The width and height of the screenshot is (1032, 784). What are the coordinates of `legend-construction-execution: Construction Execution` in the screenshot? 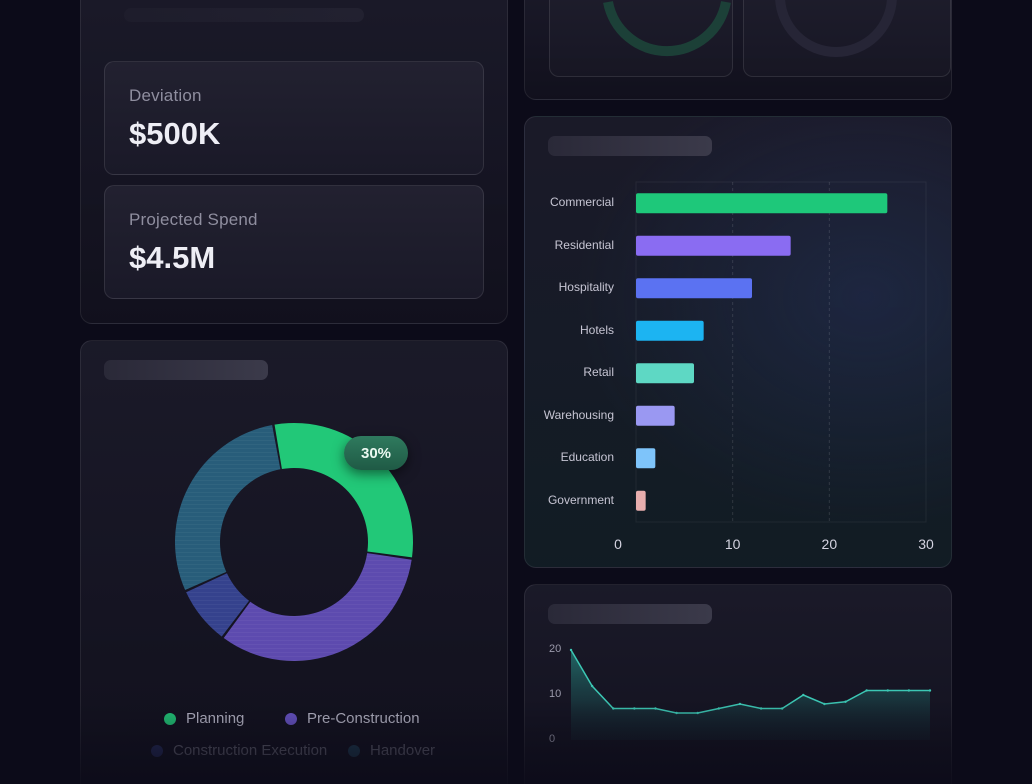 It's located at (239, 750).